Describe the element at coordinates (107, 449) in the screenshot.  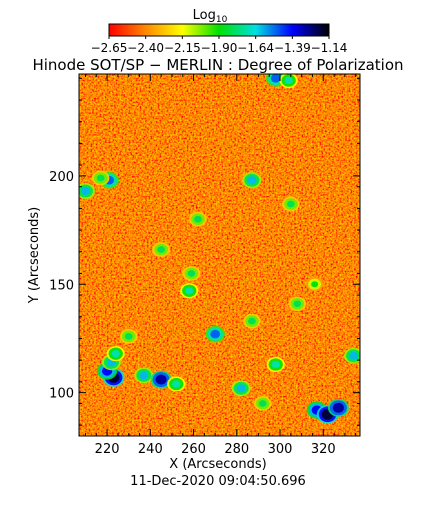
I see `x-tick-label: 220` at that location.